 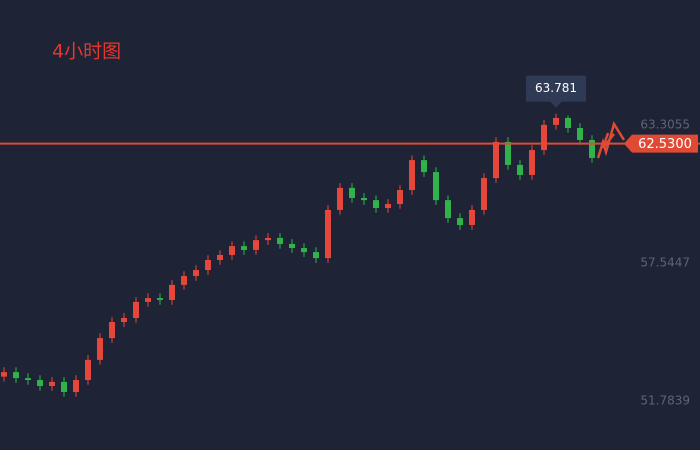 What do you see at coordinates (665, 400) in the screenshot?
I see `y-tick-label: 51.7839` at bounding box center [665, 400].